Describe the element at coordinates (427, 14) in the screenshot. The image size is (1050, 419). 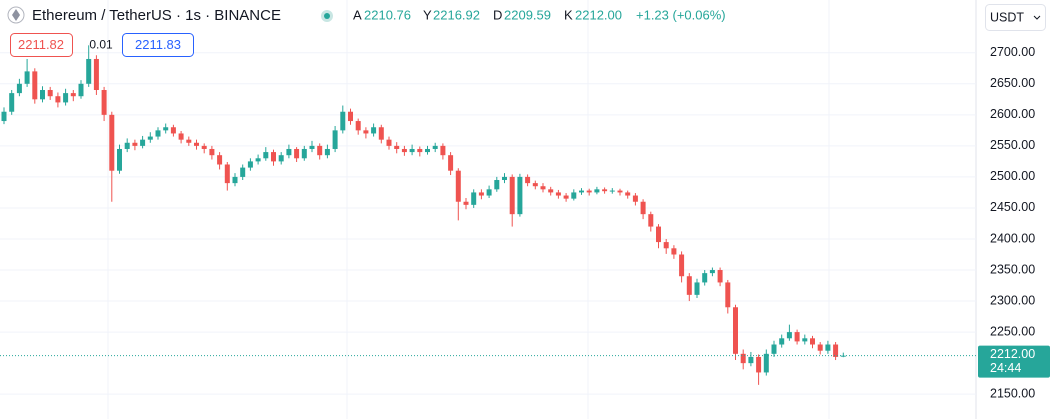
I see `ohlc-key: Y` at that location.